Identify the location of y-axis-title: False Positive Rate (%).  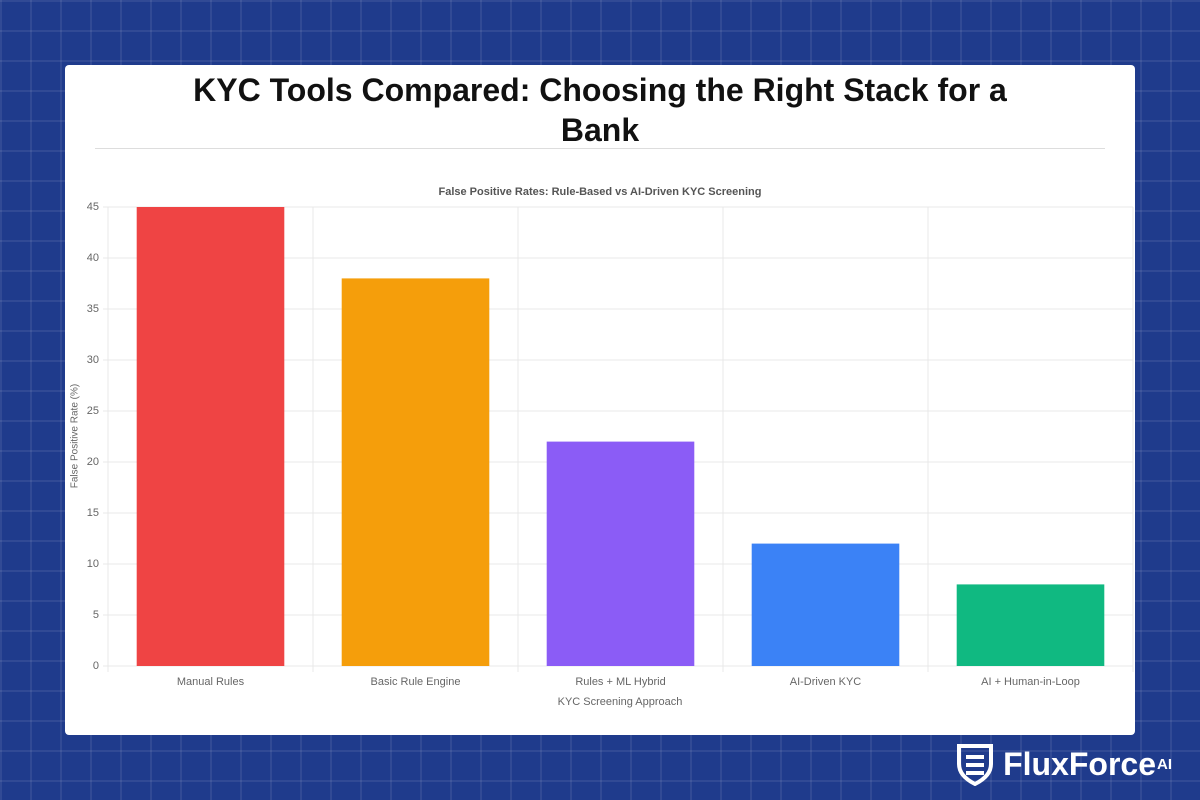
(75, 436).